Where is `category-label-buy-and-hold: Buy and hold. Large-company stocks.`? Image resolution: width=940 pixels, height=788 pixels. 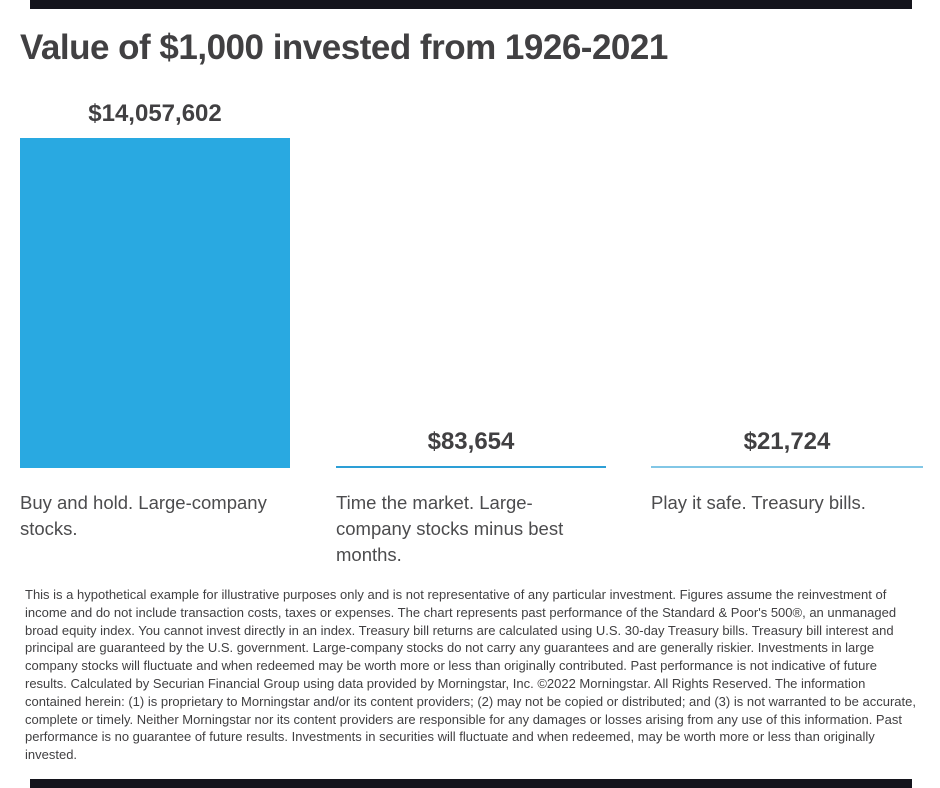 category-label-buy-and-hold: Buy and hold. Large-company stocks. is located at coordinates (143, 515).